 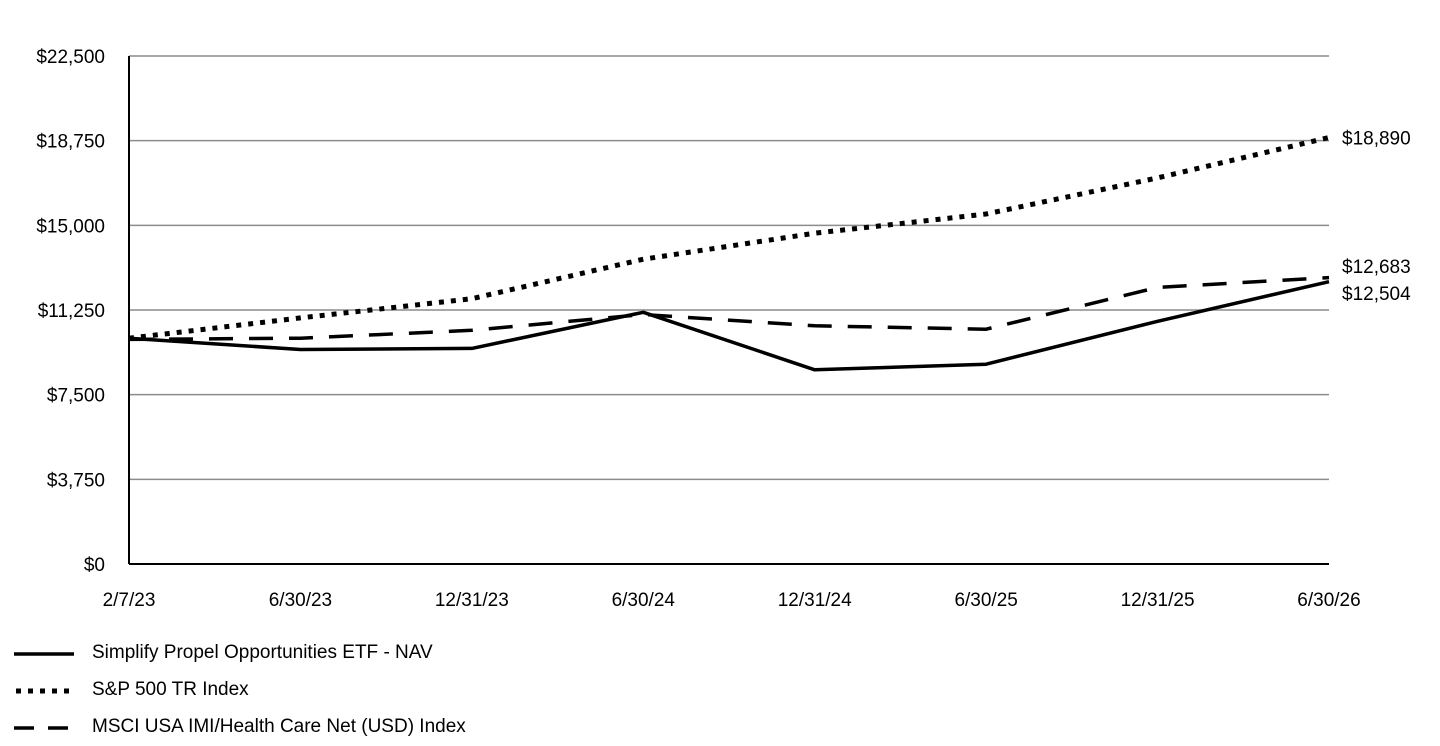 I want to click on legend-item-sp500: S&P 500 TR Index, so click(x=350, y=691).